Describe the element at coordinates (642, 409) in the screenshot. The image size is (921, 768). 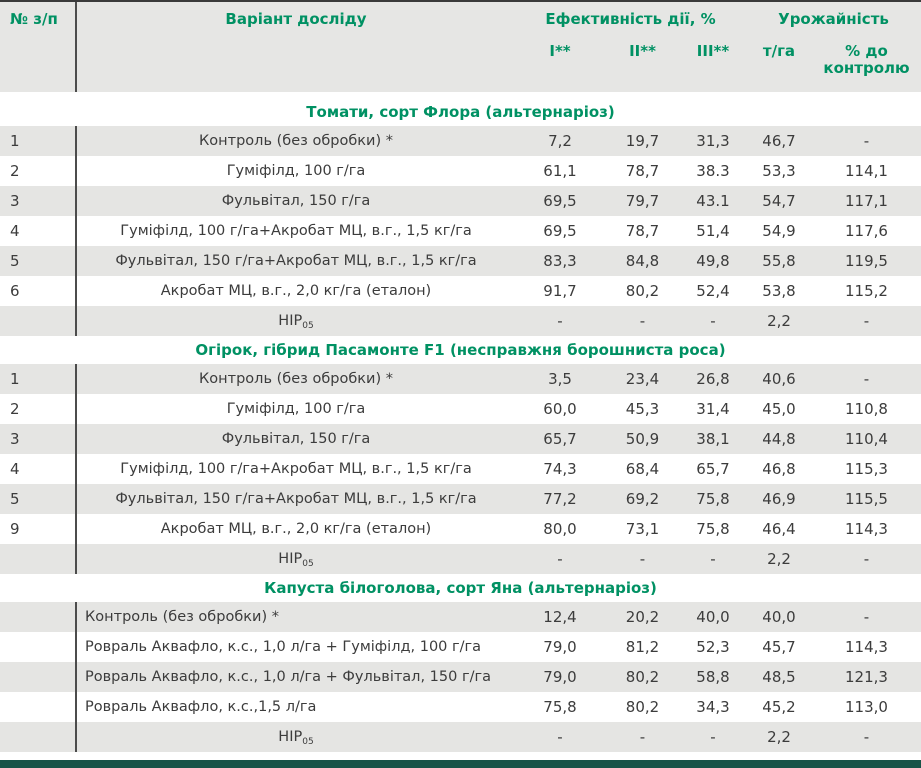
I see `cell-effect-ii: 45,3` at that location.